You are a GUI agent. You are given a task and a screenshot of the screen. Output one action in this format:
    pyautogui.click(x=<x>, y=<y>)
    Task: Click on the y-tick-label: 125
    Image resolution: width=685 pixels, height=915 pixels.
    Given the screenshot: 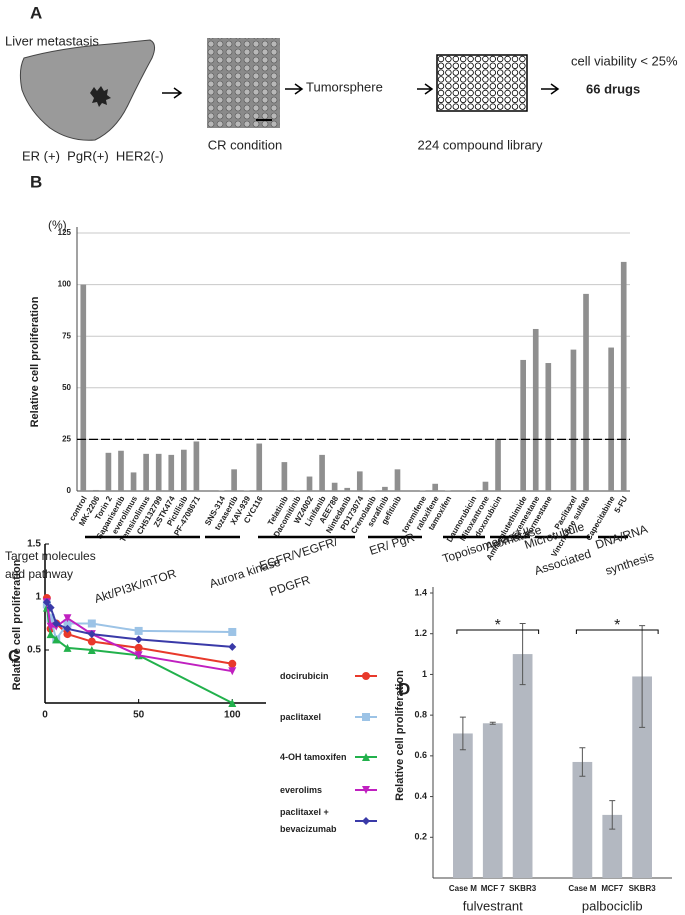 What is the action you would take?
    pyautogui.click(x=65, y=232)
    